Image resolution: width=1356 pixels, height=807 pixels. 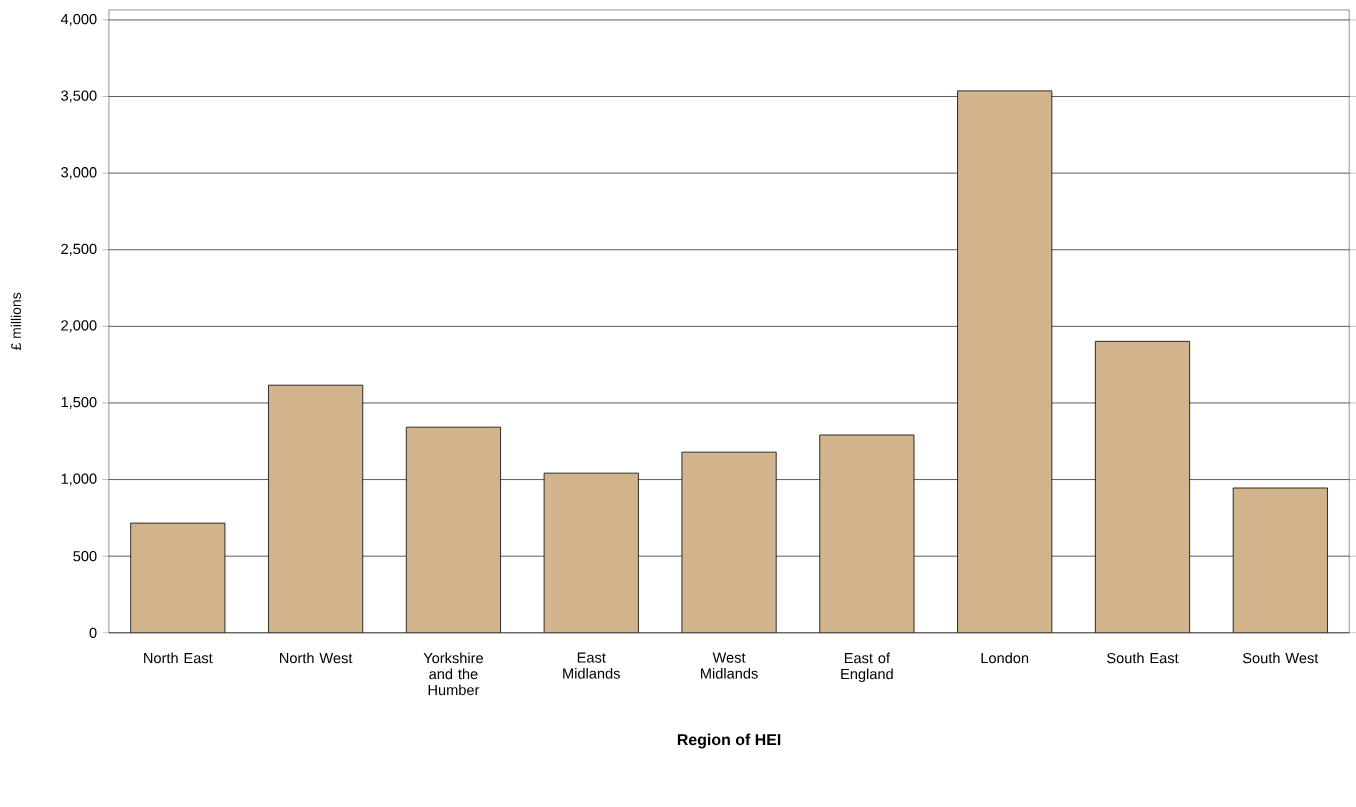 I want to click on y-tick-label: 500, so click(x=85, y=556).